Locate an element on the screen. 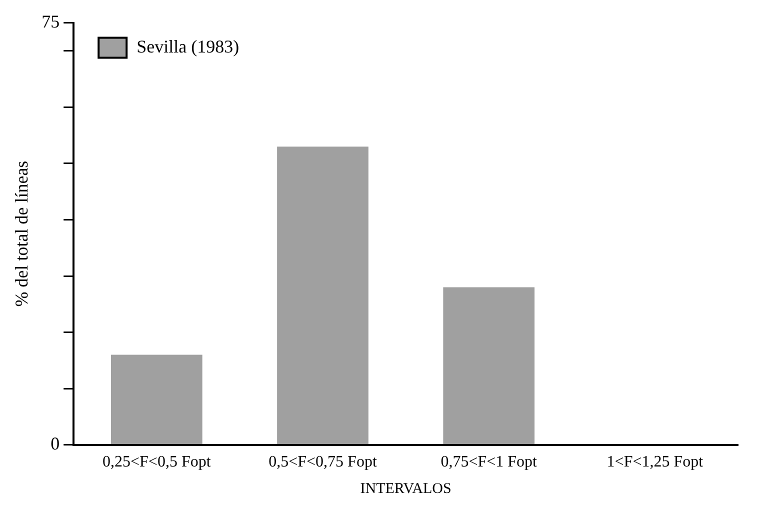 The image size is (766, 509). x-tick-label: 0,25<F<0,5 Fopt is located at coordinates (157, 462).